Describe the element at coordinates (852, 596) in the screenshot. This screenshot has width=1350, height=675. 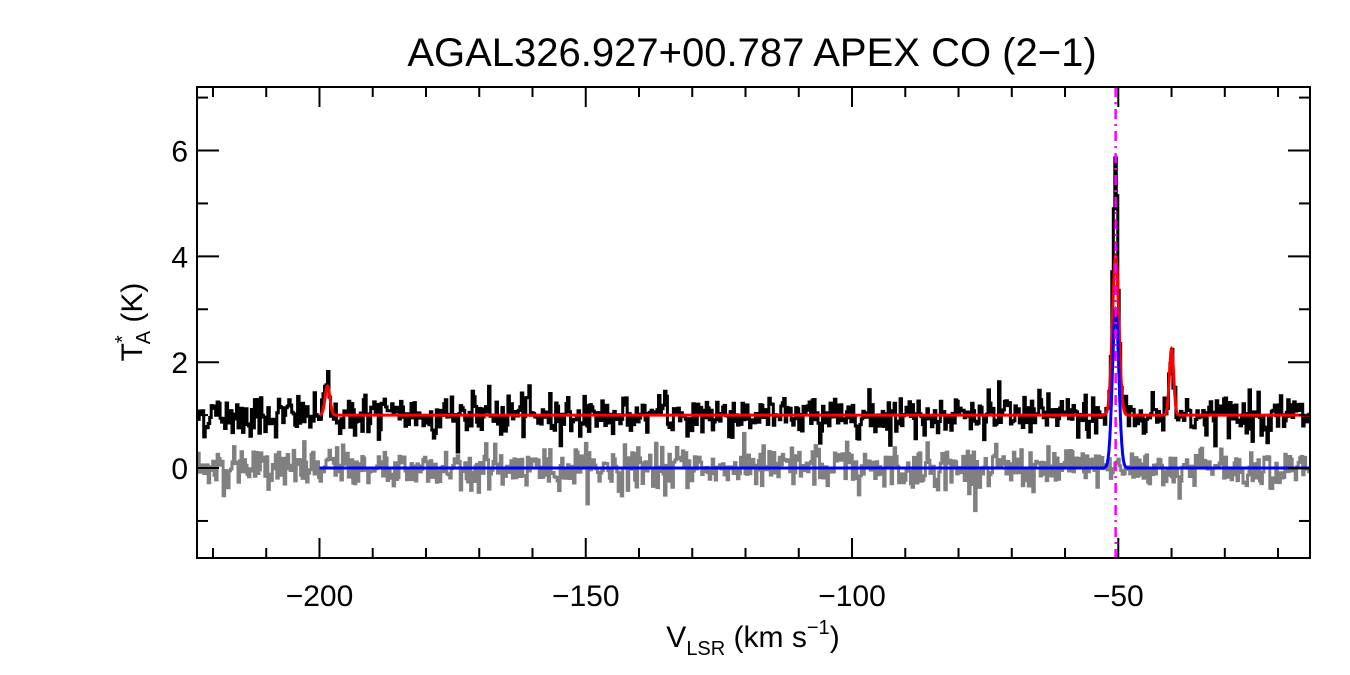
I see `x-tick-label: −100` at that location.